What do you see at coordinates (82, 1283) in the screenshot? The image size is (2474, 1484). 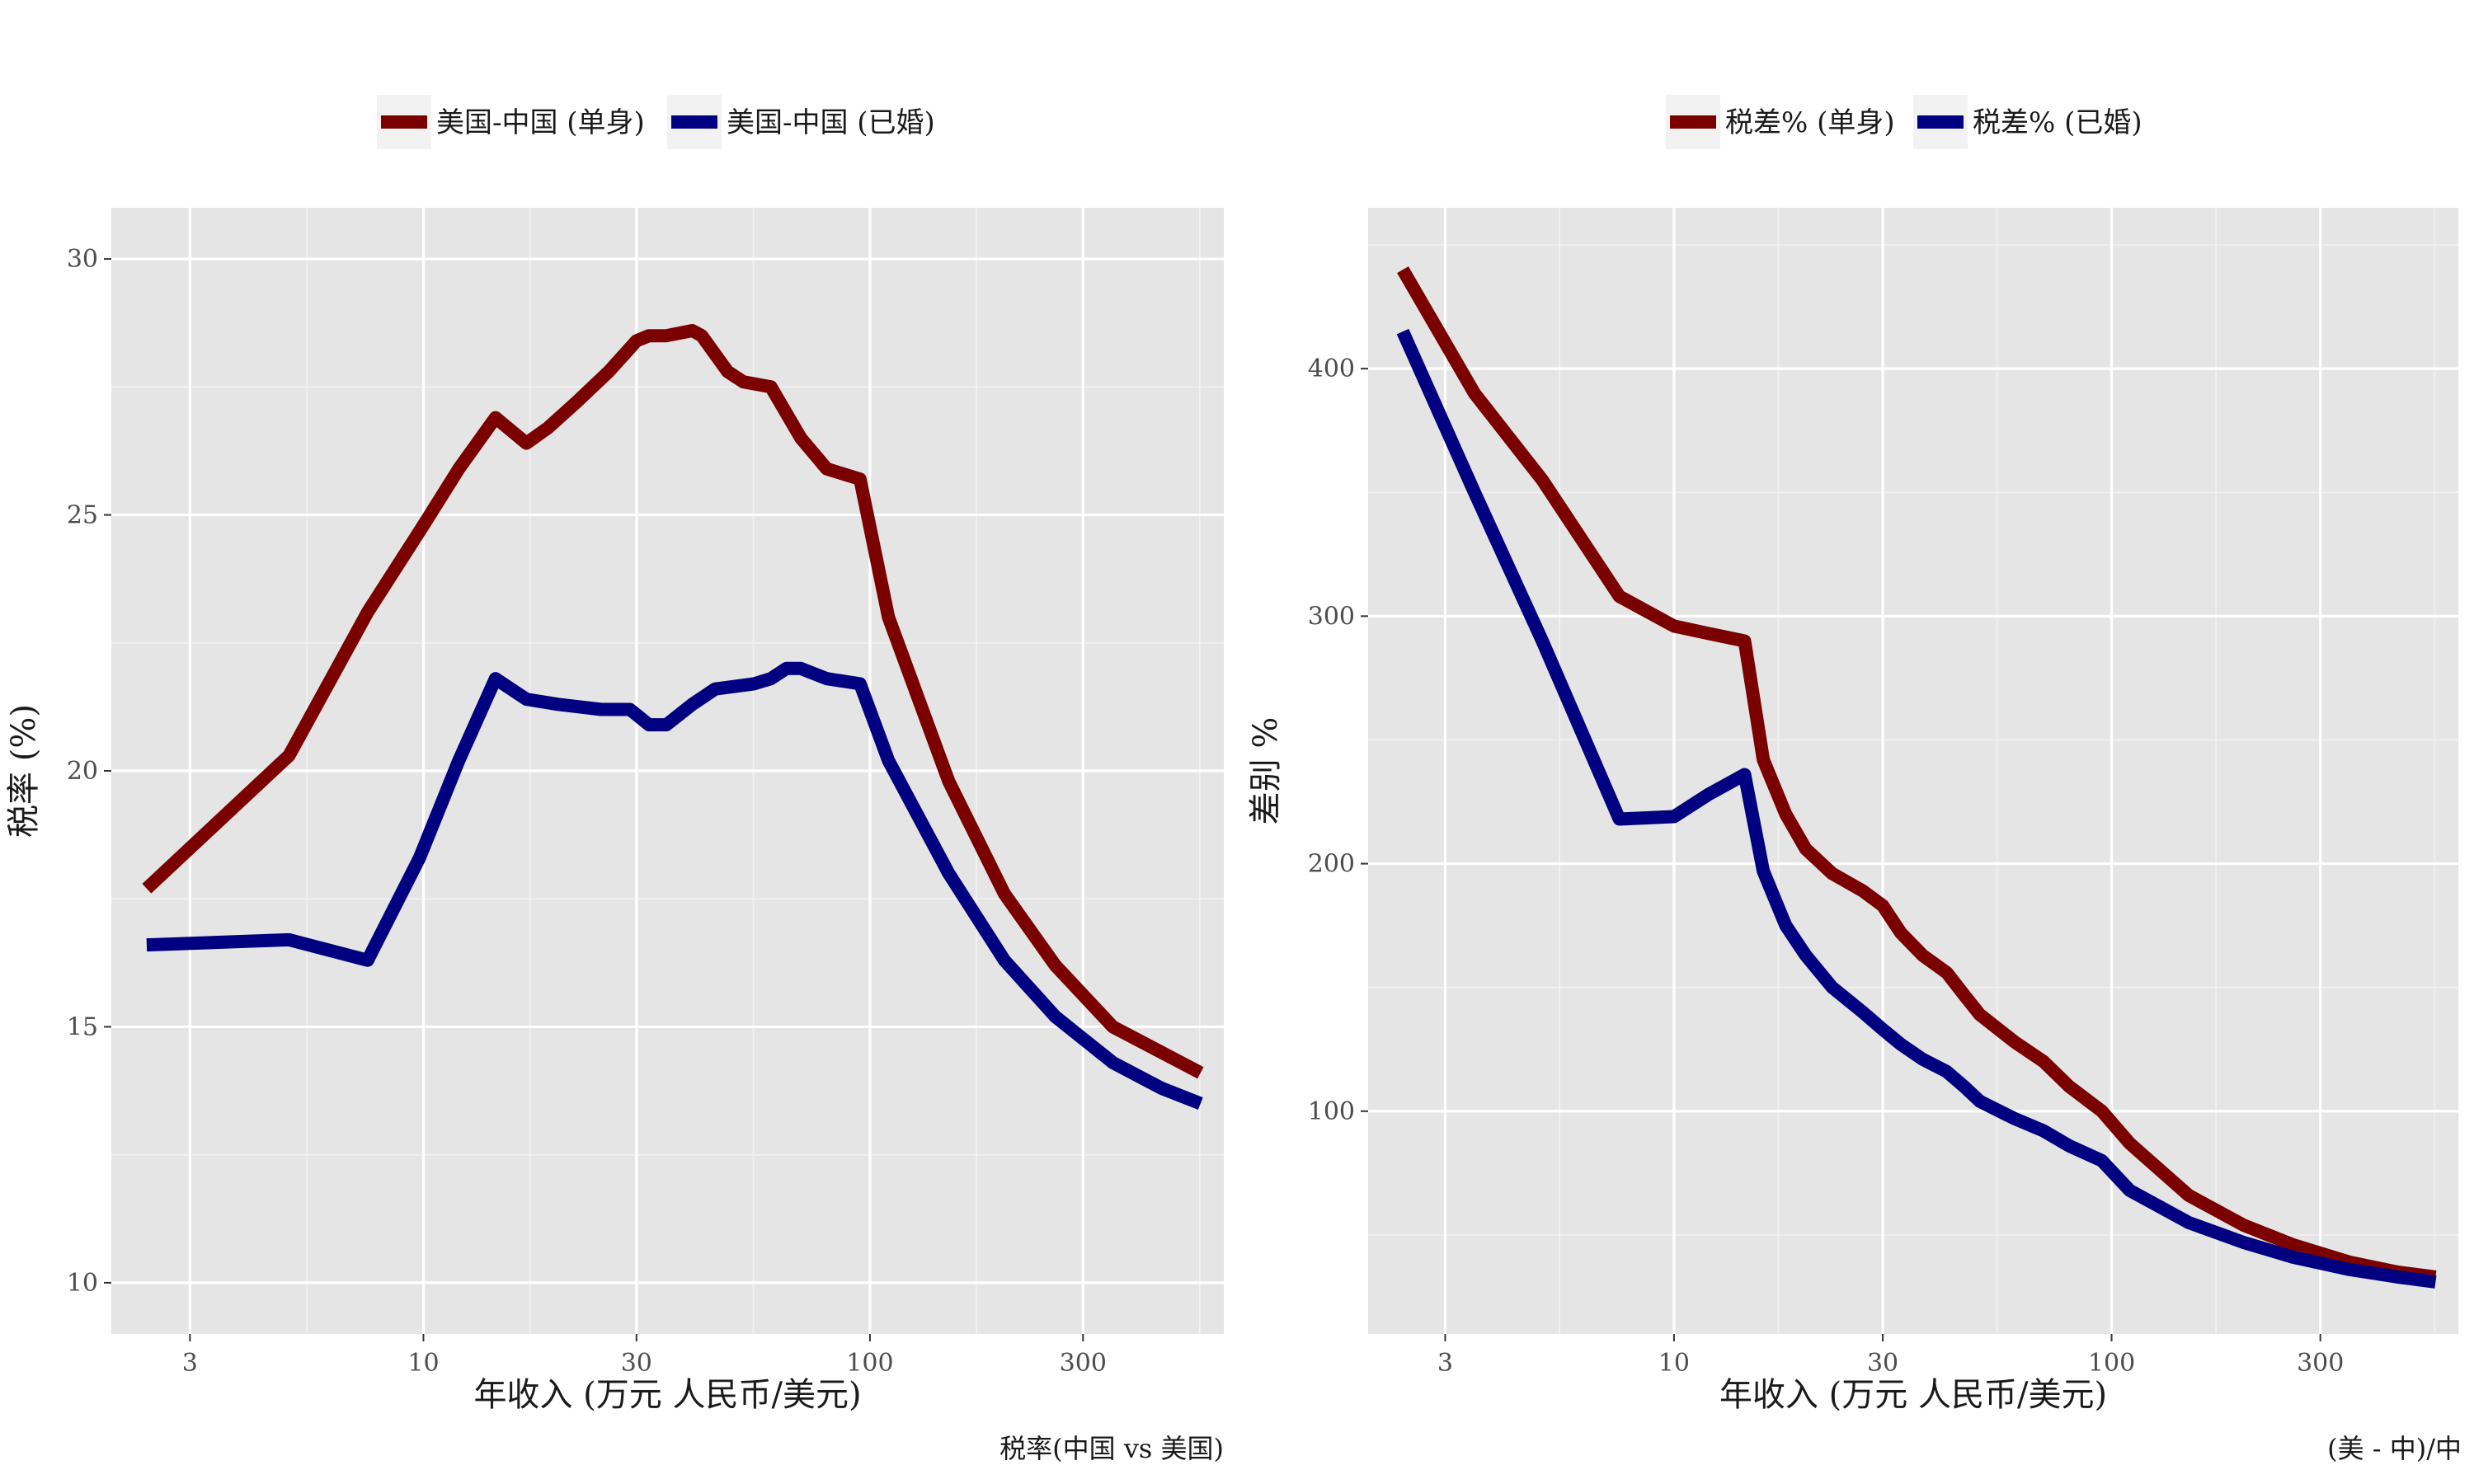 I see `y-tick-label: 10` at bounding box center [82, 1283].